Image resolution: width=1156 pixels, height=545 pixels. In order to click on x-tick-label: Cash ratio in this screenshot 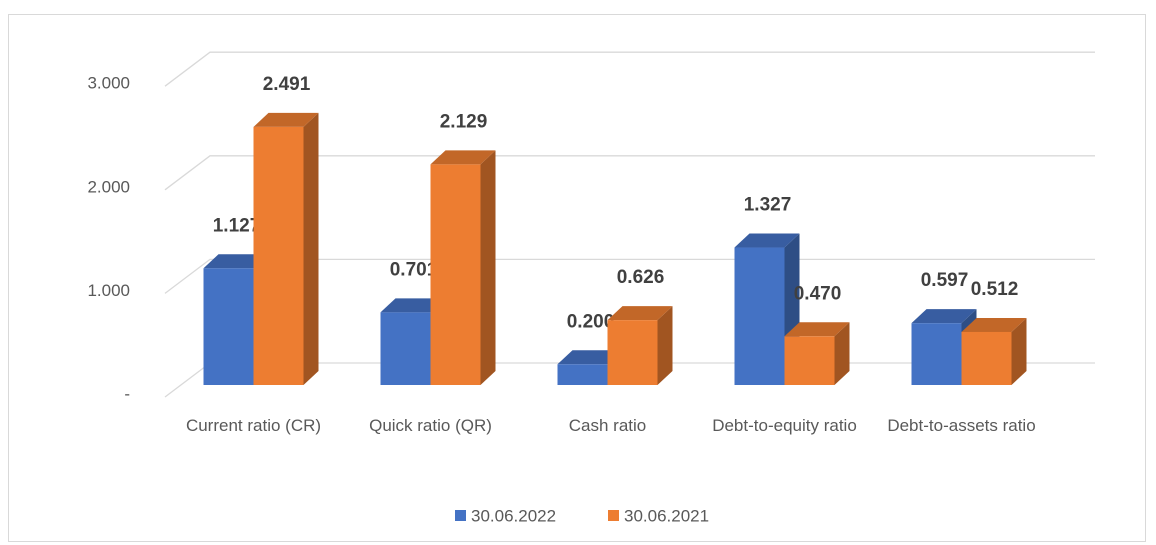, I will do `click(607, 425)`.